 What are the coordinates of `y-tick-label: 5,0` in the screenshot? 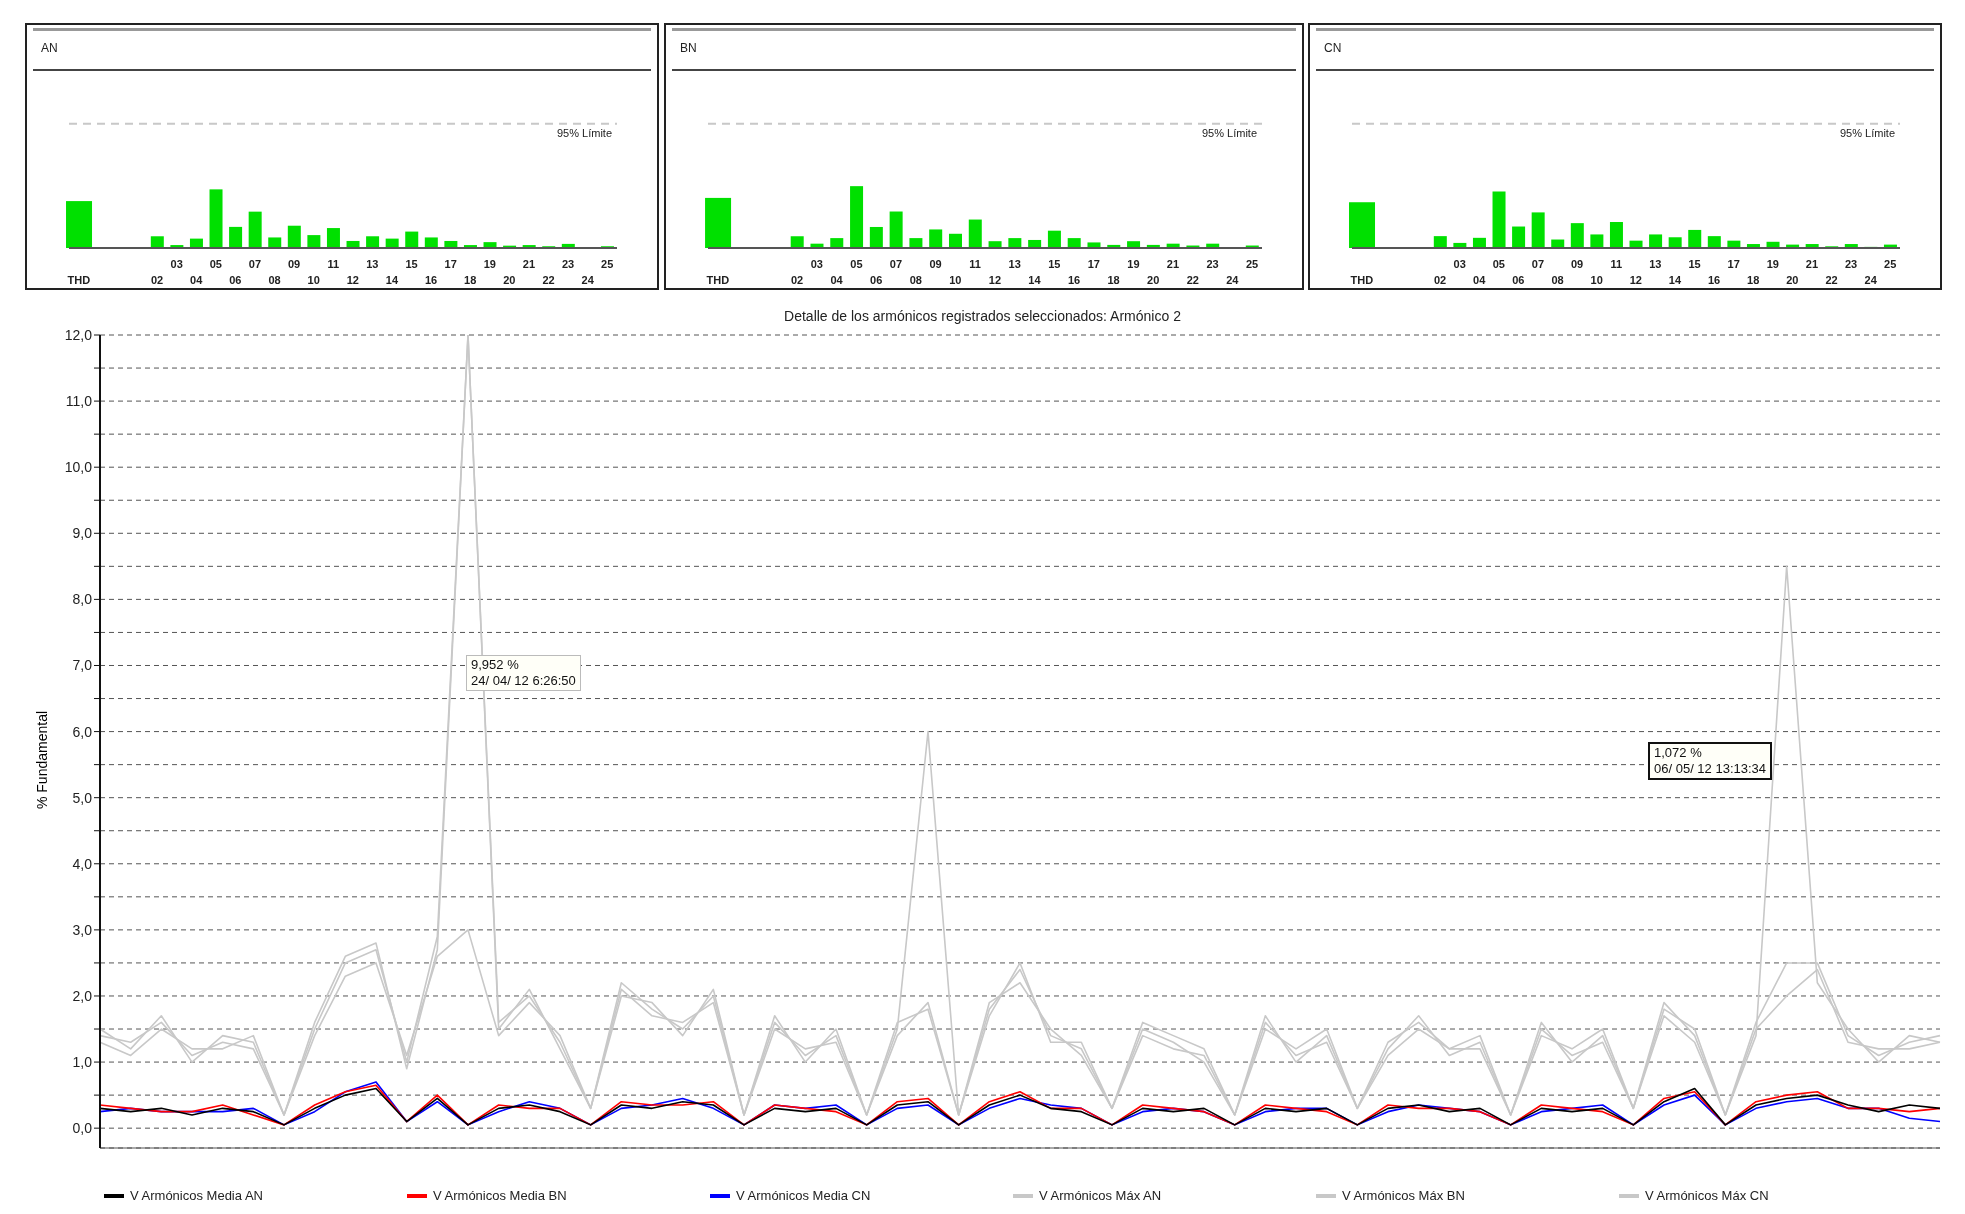 It's located at (82, 797).